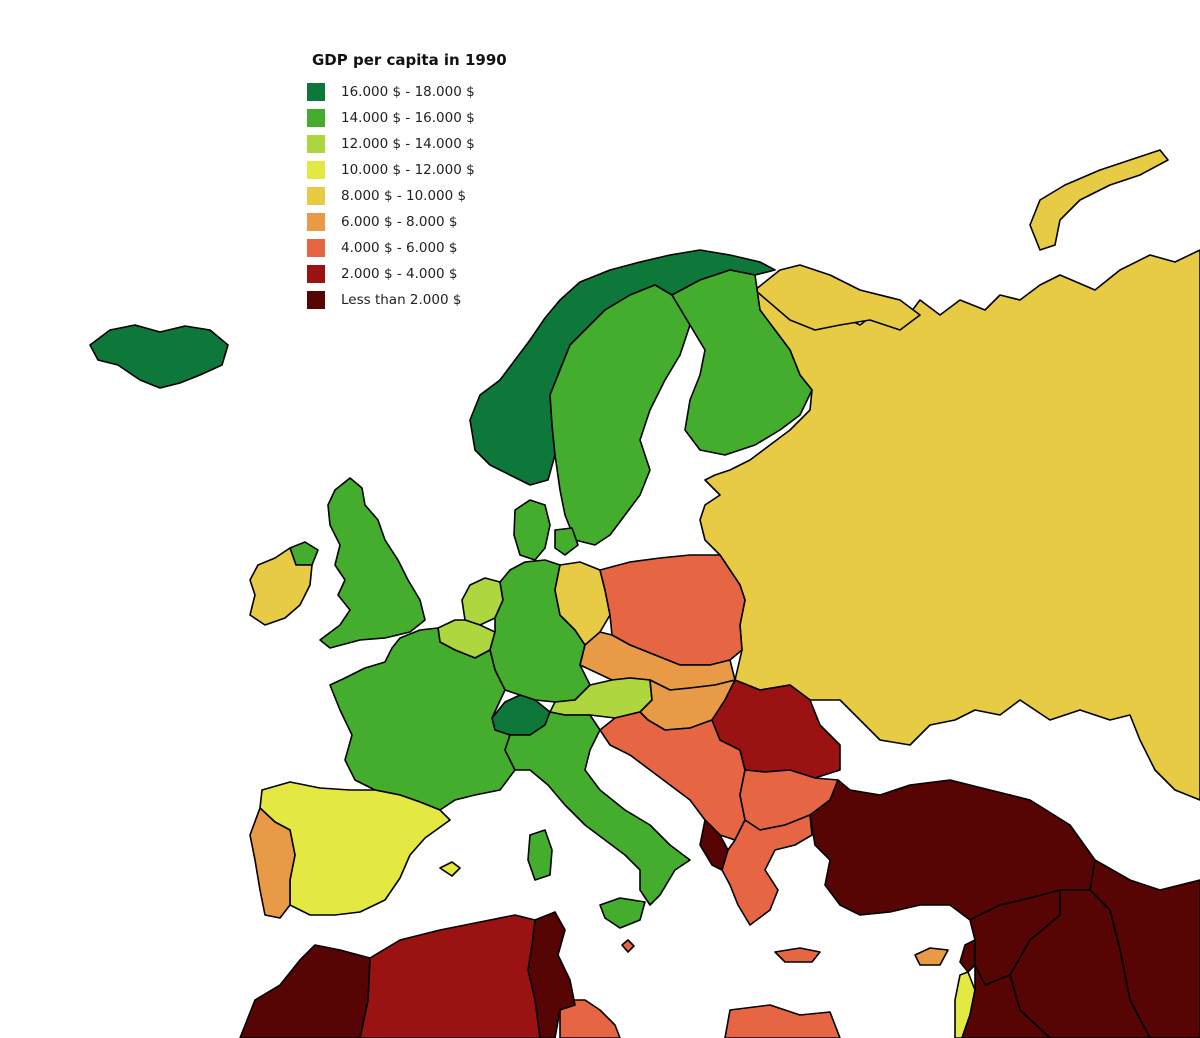  I want to click on region-balearic-islands, so click(450, 869).